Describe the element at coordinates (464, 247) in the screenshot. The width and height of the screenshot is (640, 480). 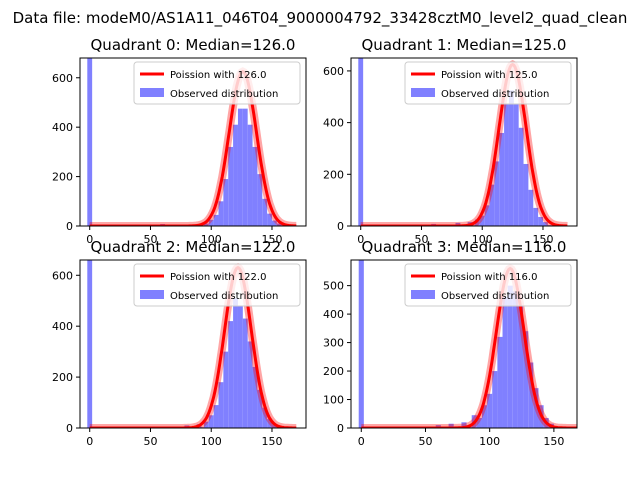
I see `subplot-title: Quadrant 3: Median=116.0` at that location.